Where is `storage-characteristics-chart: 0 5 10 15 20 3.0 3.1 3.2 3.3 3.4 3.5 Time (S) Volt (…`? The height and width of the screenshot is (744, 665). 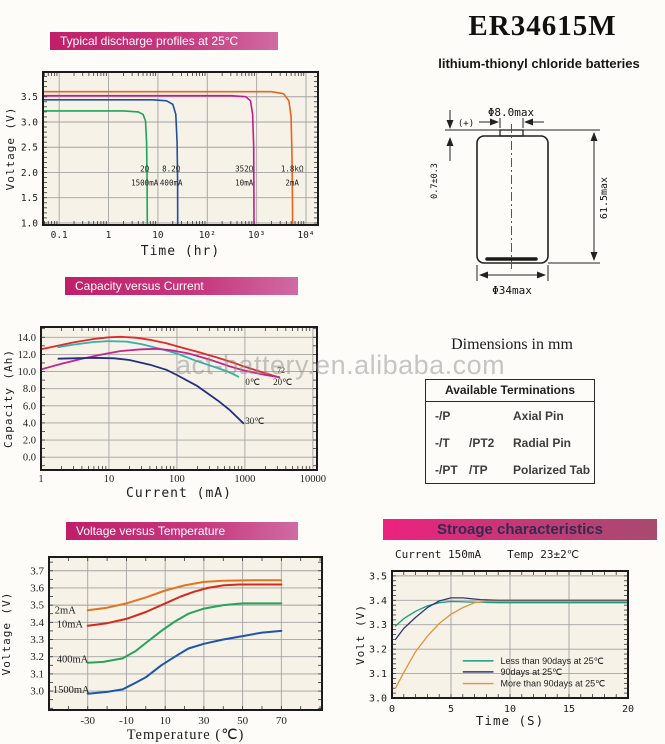 storage-characteristics-chart: 0 5 10 15 20 3.0 3.1 3.2 3.3 3.4 3.5 Time (S) Volt (… is located at coordinates (507, 641).